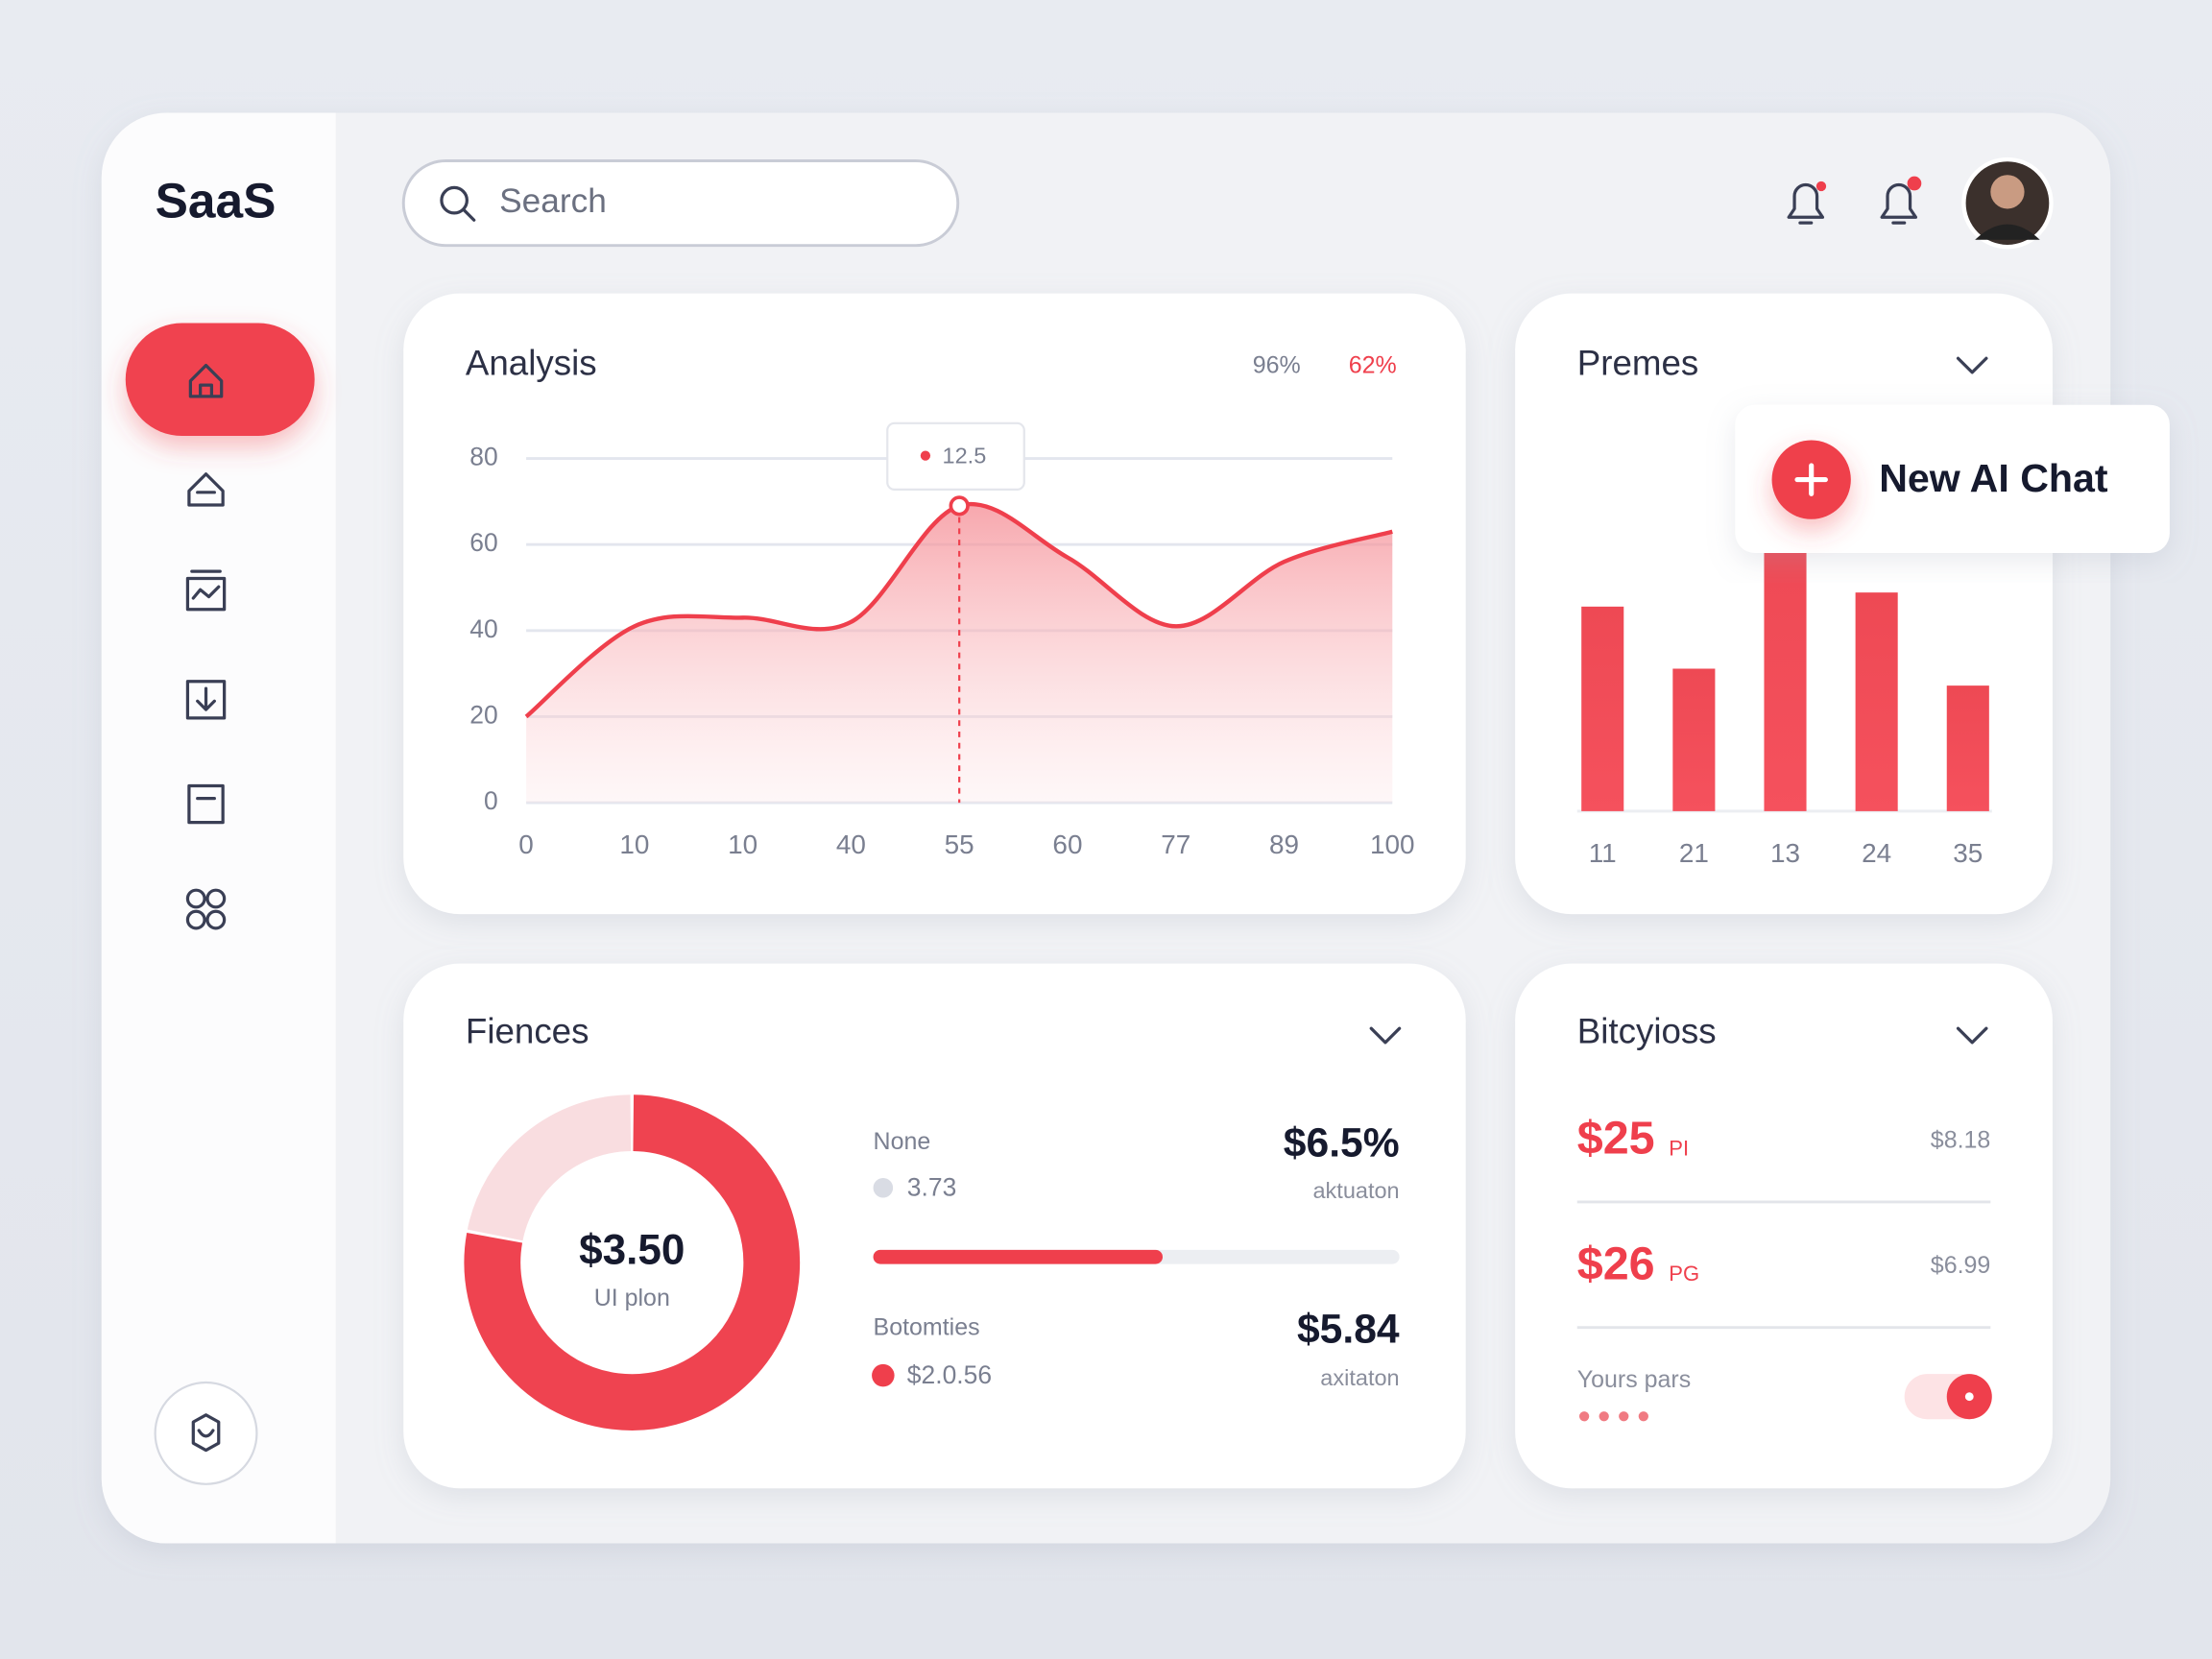 The height and width of the screenshot is (1659, 2212). I want to click on x-tick-label: 13, so click(1785, 853).